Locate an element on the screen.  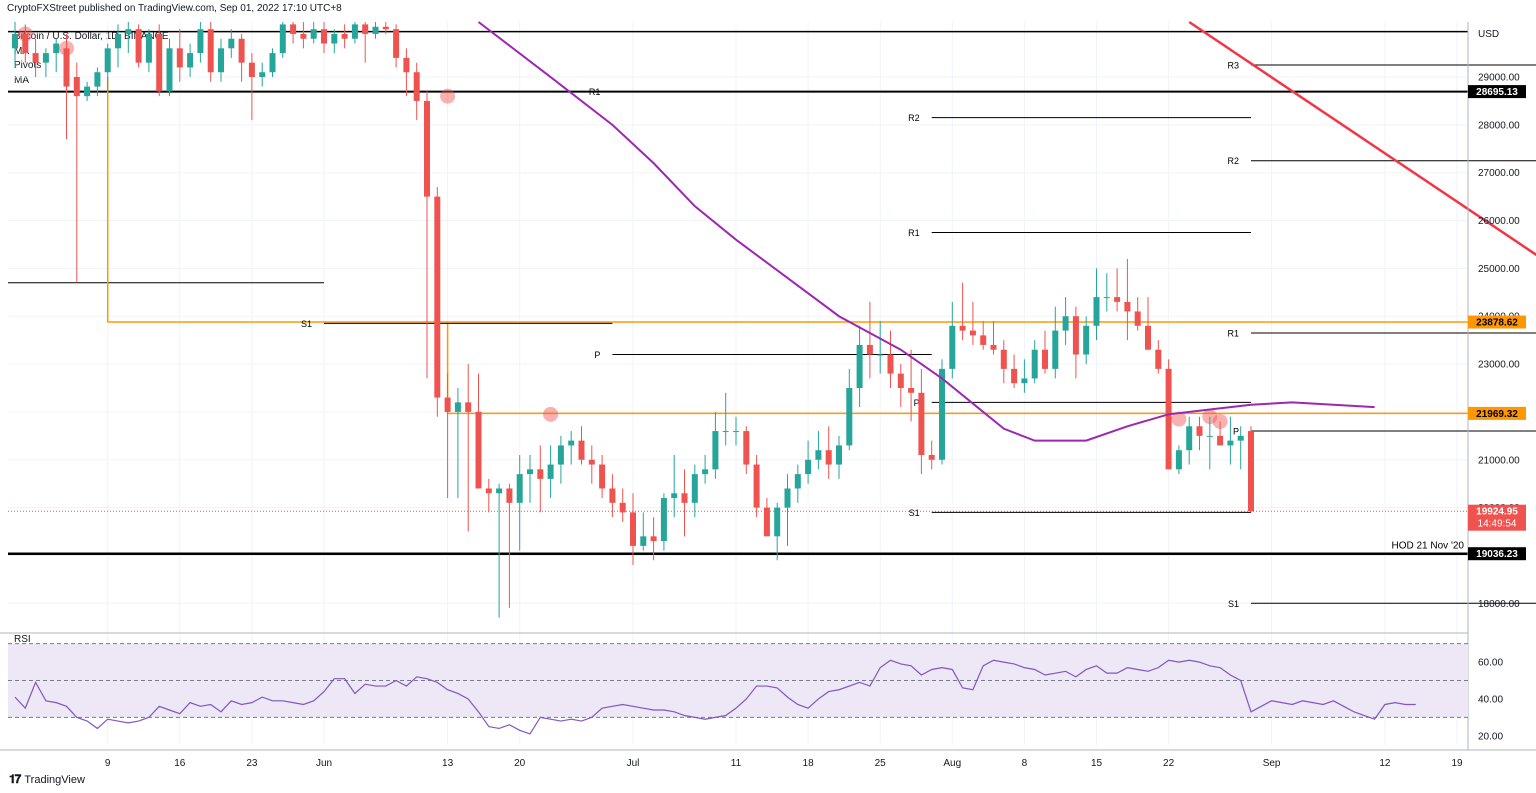
price-tick-label: 23000.00 is located at coordinates (1499, 365).